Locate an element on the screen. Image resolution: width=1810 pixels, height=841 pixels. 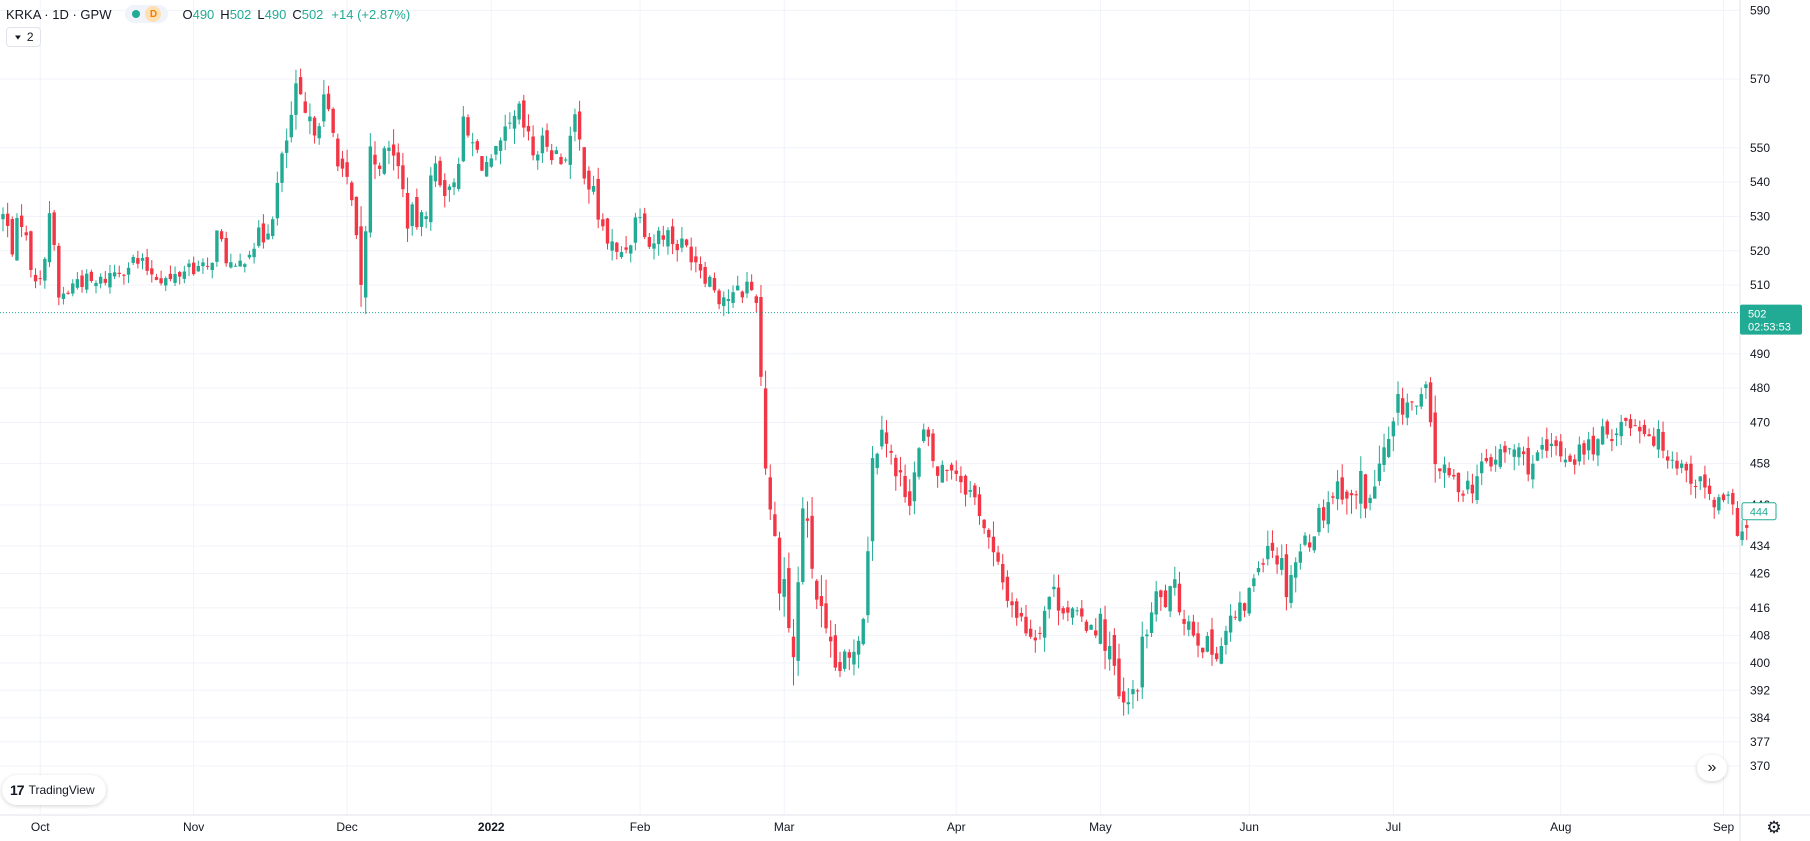
time-tick-label: Jul is located at coordinates (1393, 827).